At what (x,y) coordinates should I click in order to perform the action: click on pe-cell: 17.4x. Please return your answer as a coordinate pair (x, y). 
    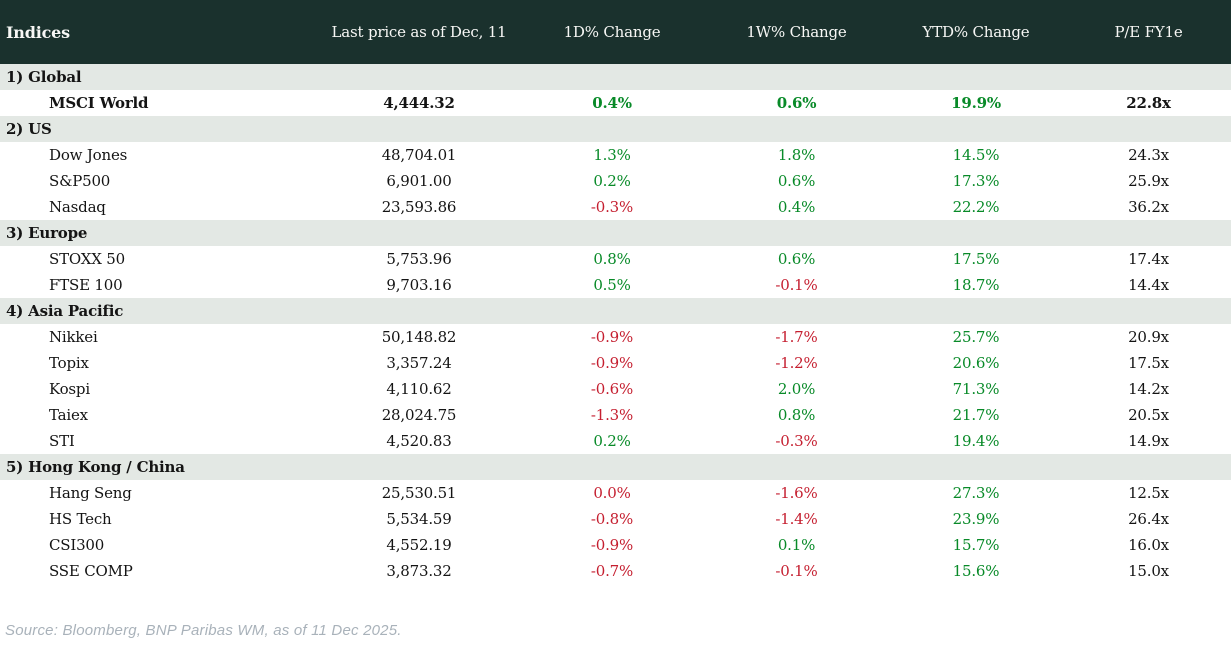
    Looking at the image, I should click on (1148, 259).